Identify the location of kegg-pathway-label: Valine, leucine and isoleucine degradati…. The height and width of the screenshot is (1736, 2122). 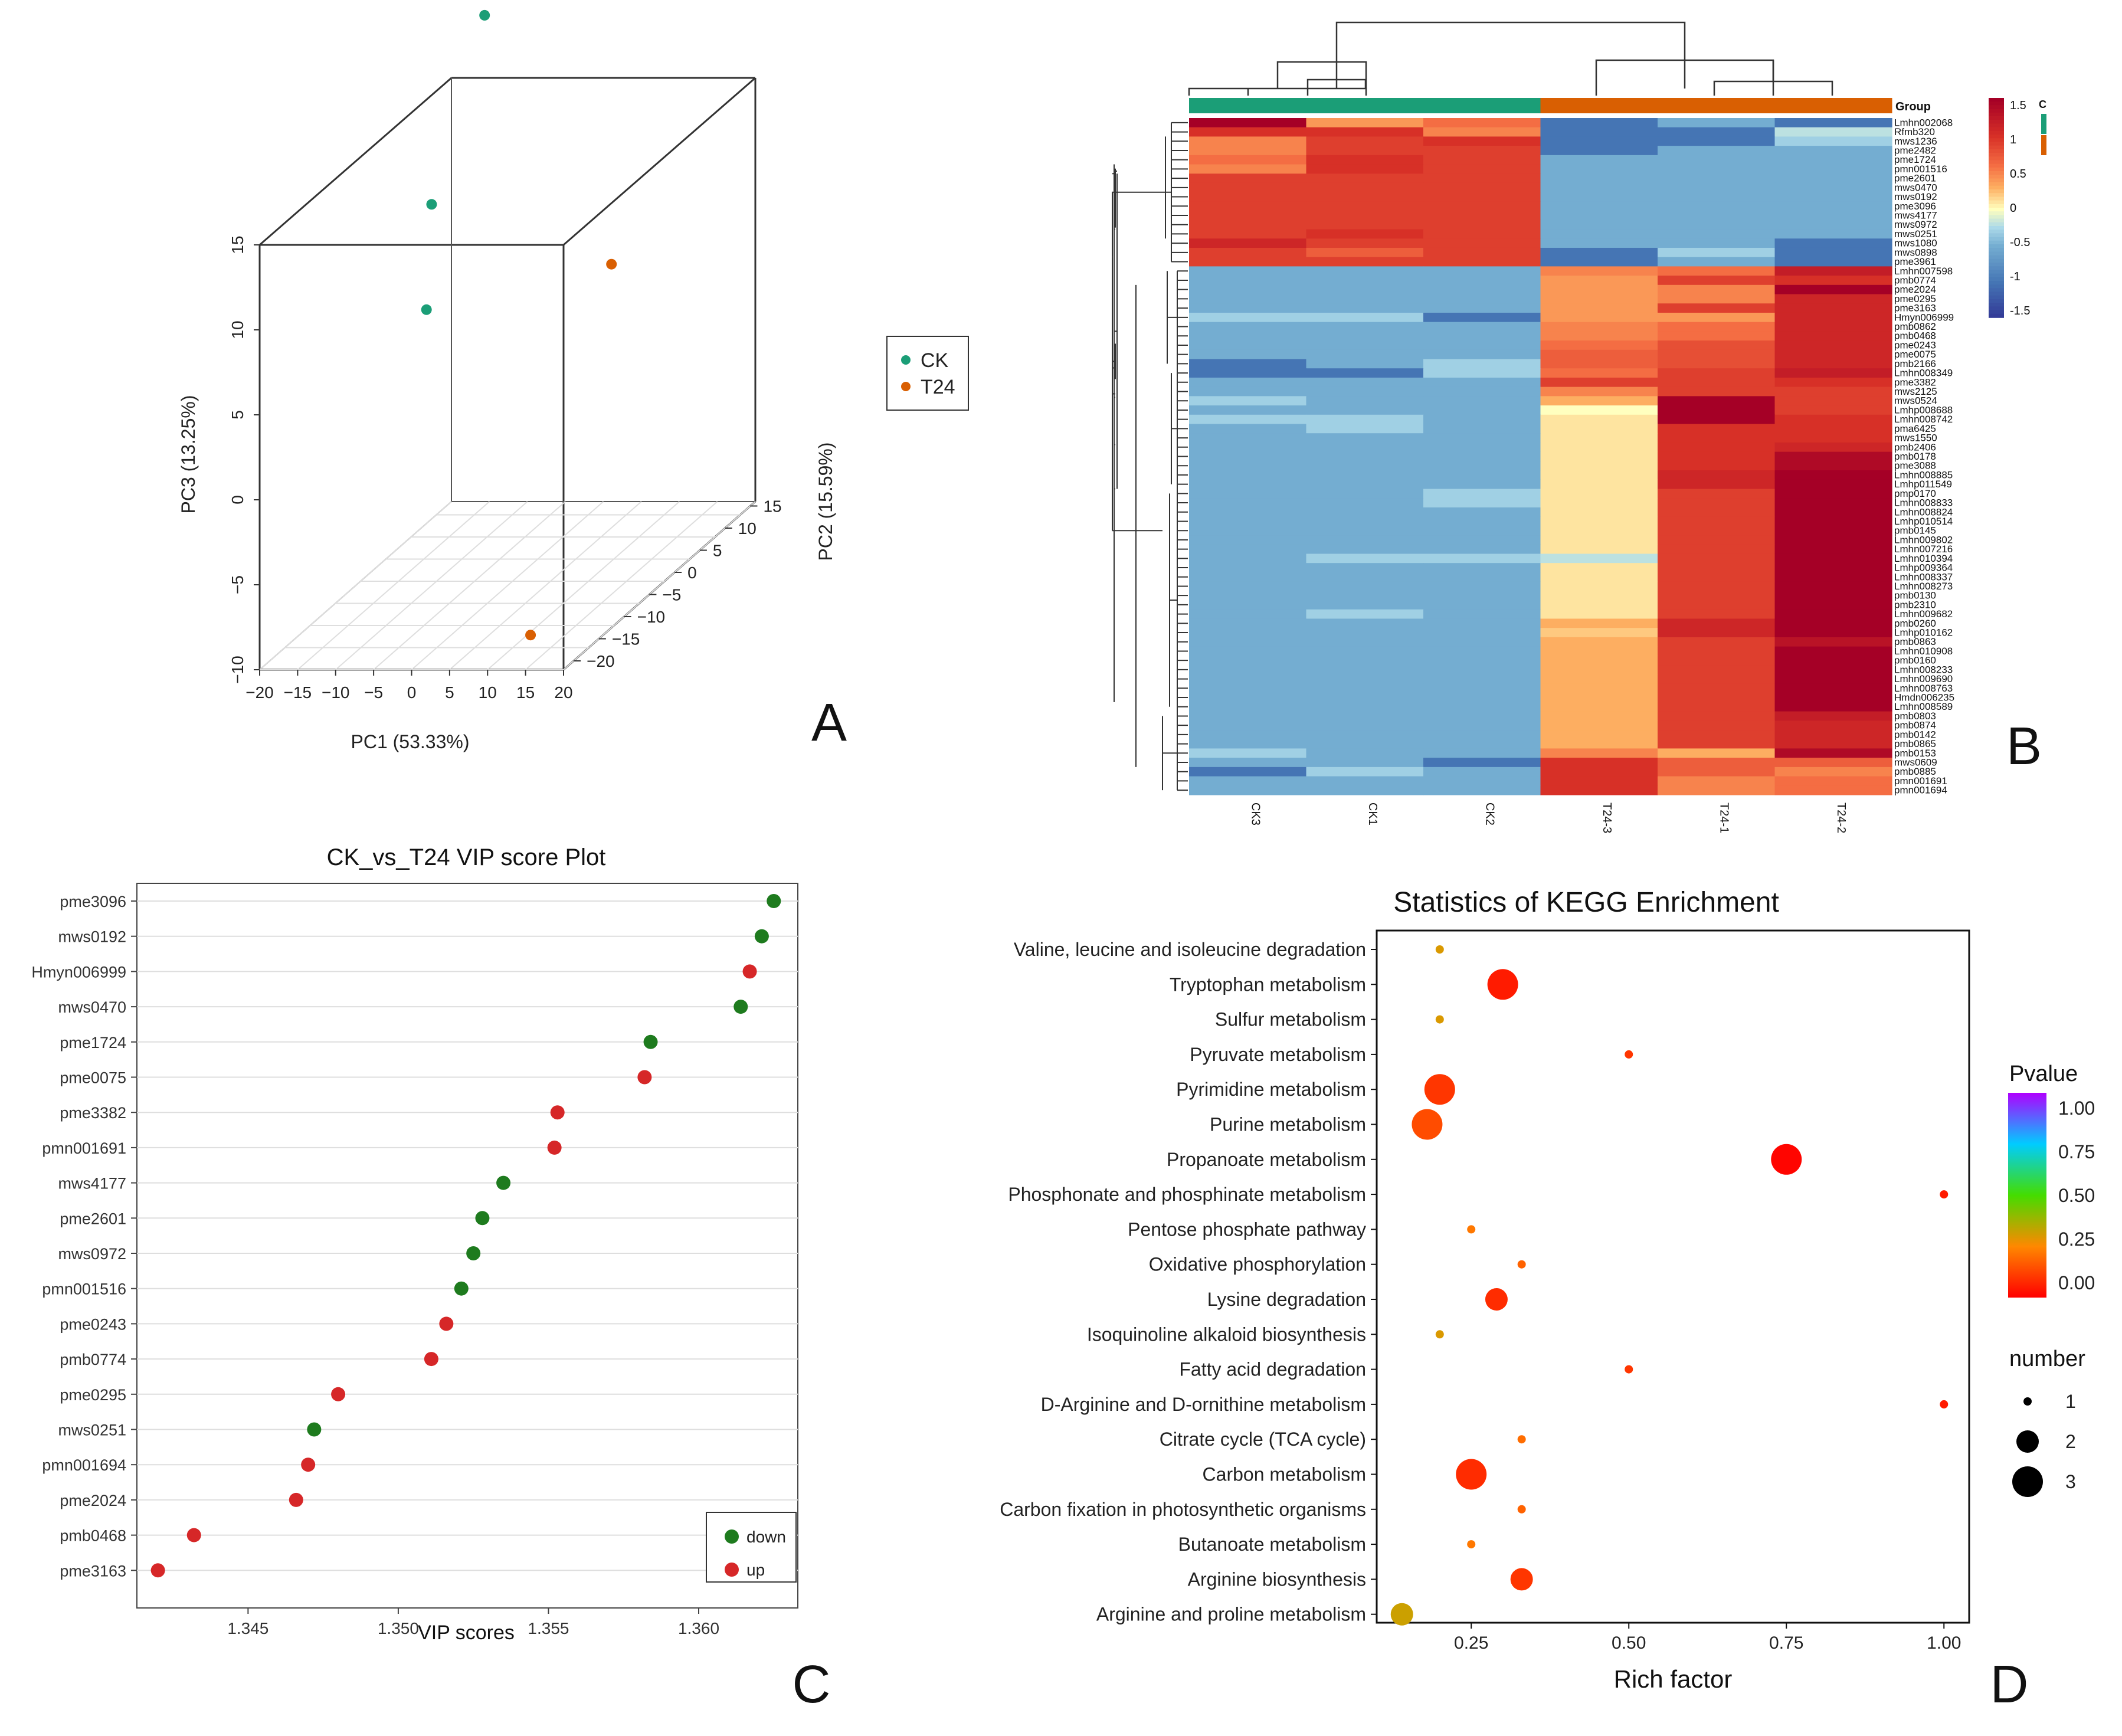
(1190, 949).